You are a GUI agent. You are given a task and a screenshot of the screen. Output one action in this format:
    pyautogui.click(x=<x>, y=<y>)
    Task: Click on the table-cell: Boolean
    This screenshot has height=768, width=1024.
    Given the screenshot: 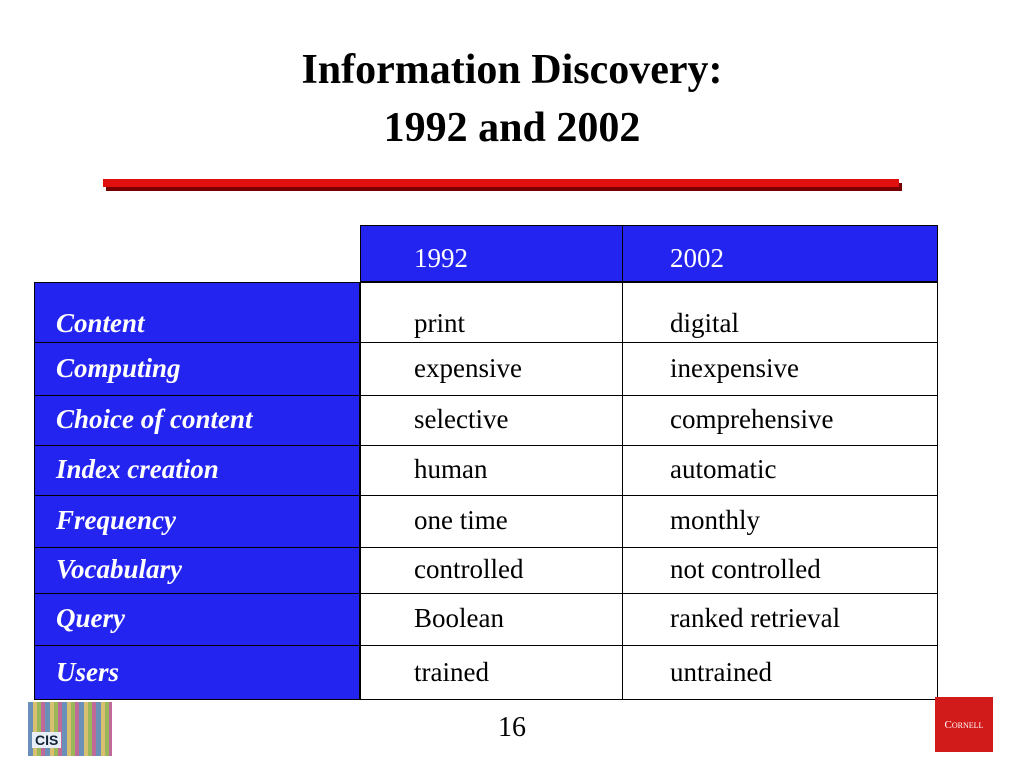 What is the action you would take?
    pyautogui.click(x=459, y=618)
    